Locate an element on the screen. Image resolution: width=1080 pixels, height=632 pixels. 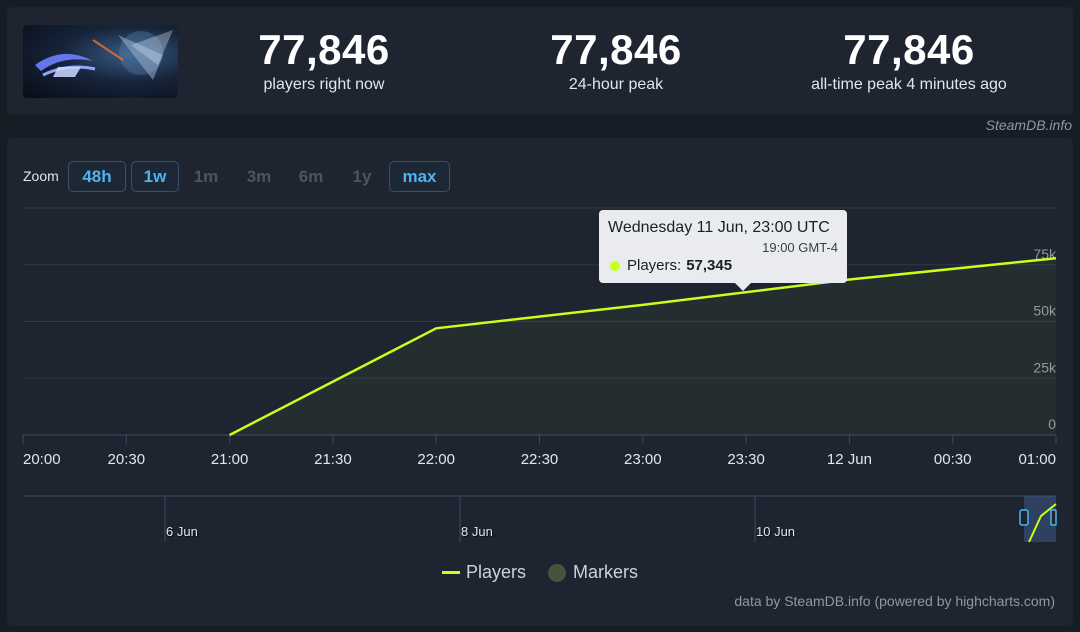
navigator-label: 10 Jun is located at coordinates (775, 531).